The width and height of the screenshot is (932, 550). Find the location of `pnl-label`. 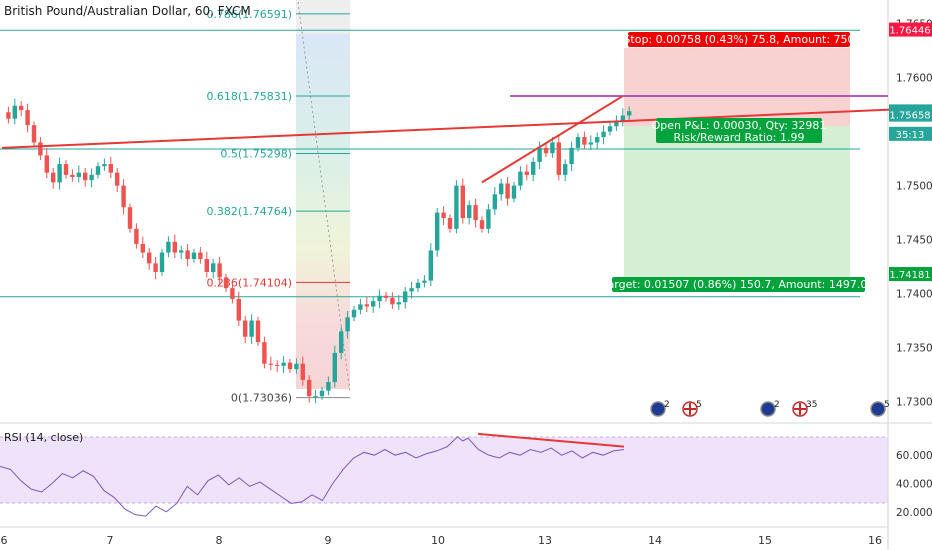

pnl-label is located at coordinates (739, 130).